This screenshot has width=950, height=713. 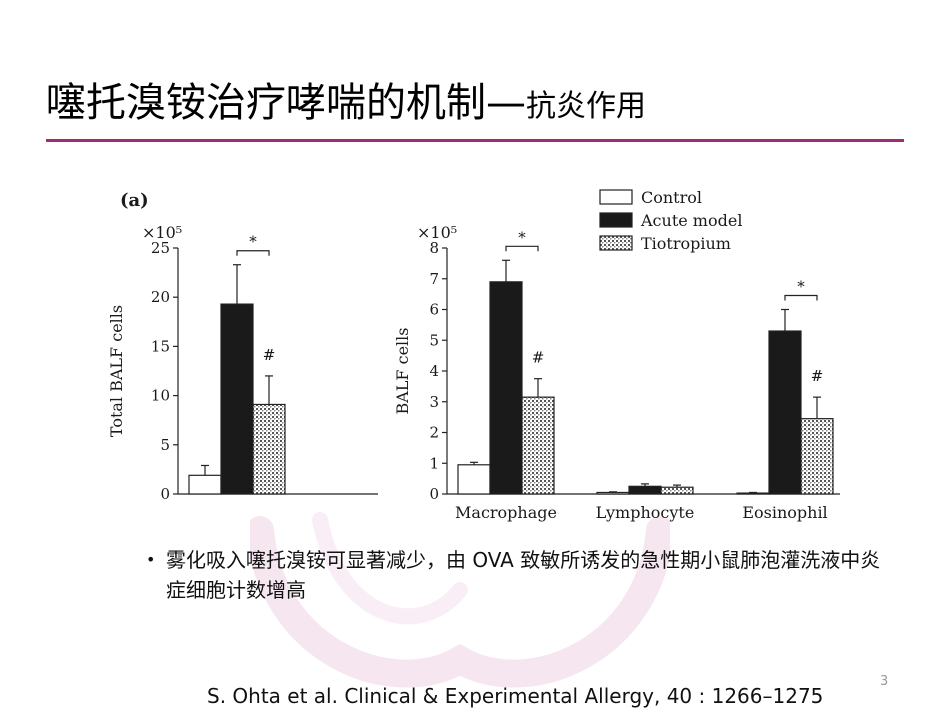 What do you see at coordinates (671, 197) in the screenshot?
I see `legend-label-control: Control` at bounding box center [671, 197].